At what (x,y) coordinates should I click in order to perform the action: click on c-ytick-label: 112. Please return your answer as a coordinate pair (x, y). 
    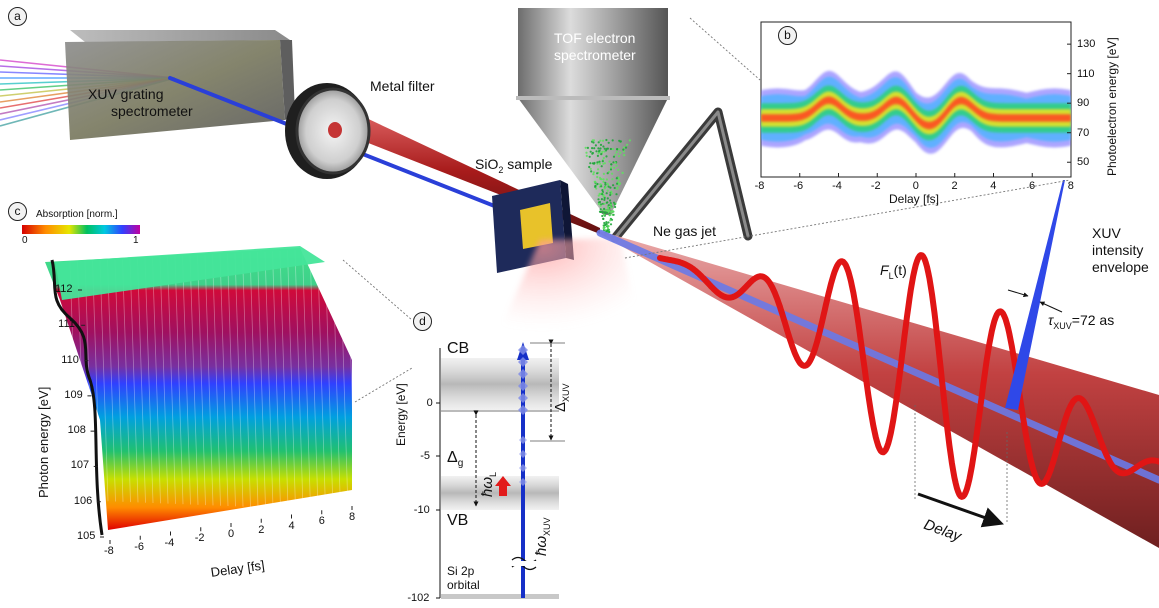
    Looking at the image, I should click on (64, 289).